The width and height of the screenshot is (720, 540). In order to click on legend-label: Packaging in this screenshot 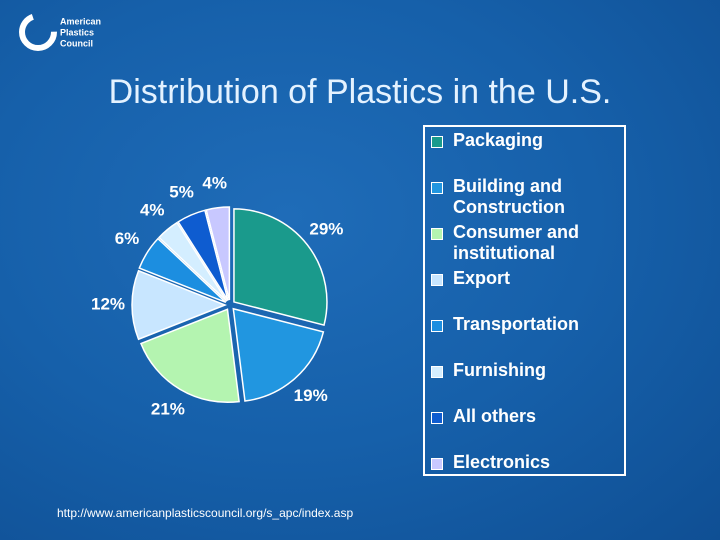, I will do `click(498, 140)`.